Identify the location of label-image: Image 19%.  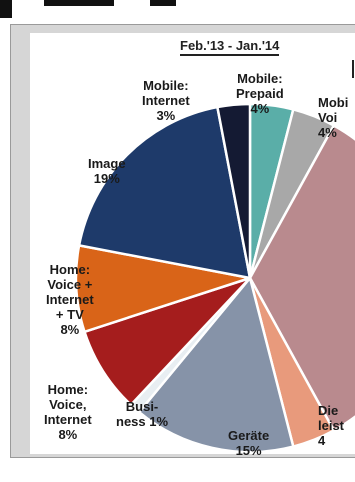
(107, 171).